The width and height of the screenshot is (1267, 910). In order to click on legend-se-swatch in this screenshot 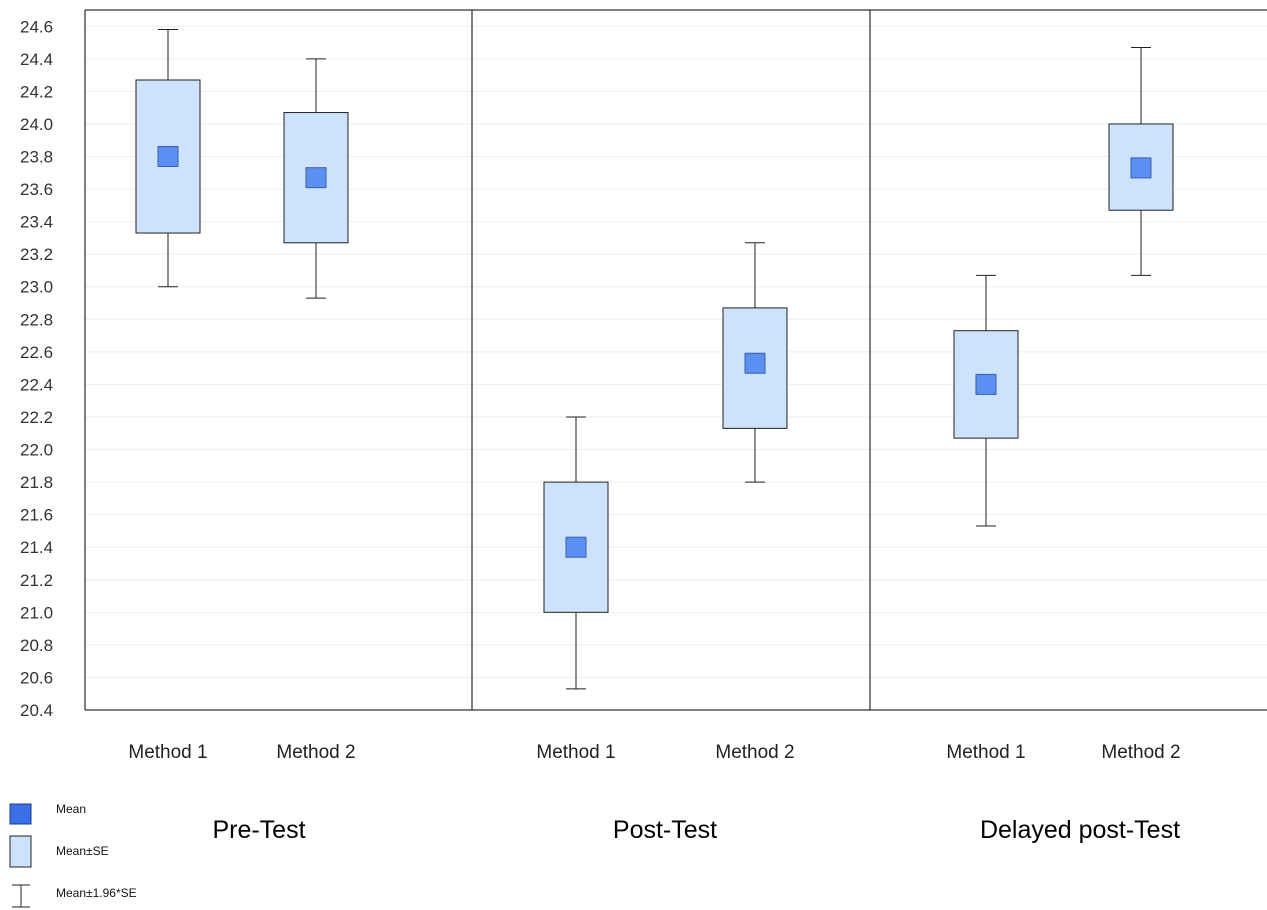, I will do `click(20, 851)`.